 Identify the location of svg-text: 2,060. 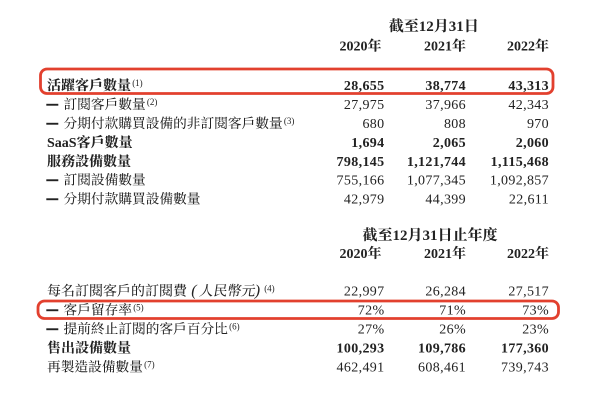
(532, 143).